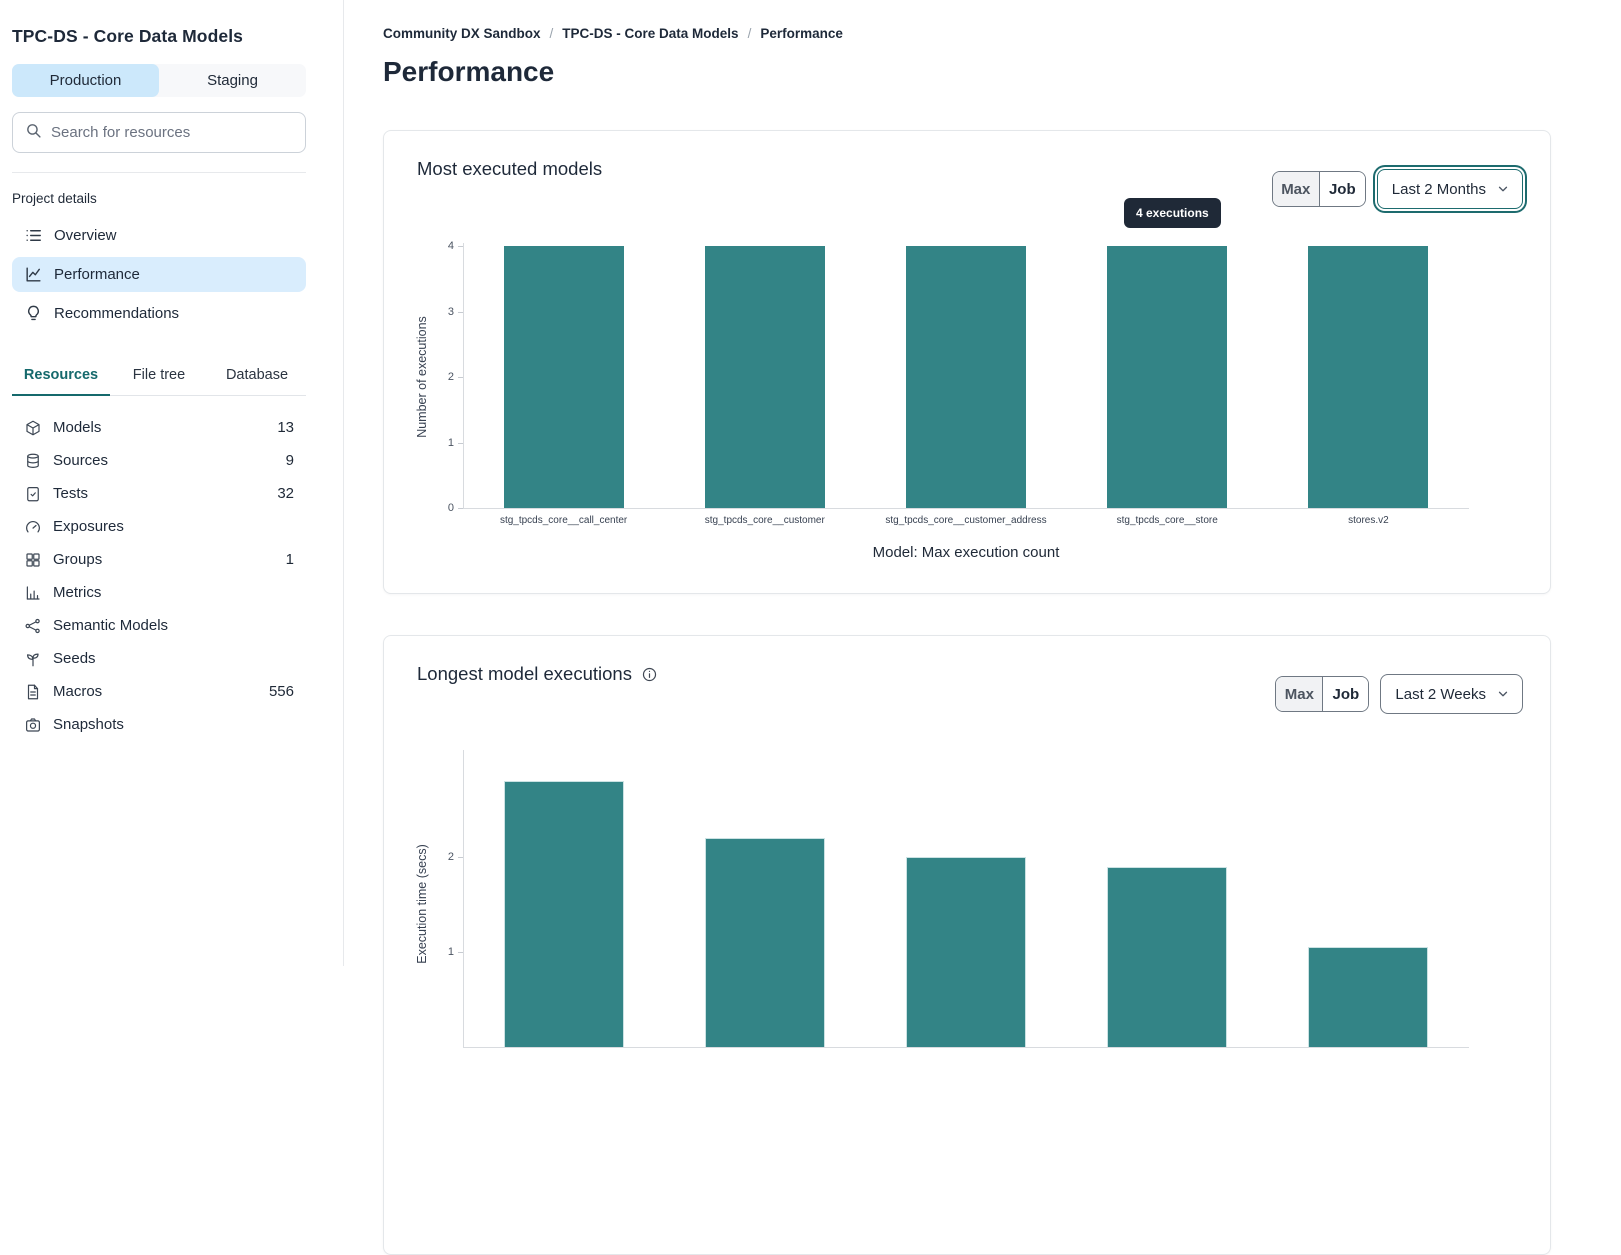  I want to click on search-icon, so click(33, 133).